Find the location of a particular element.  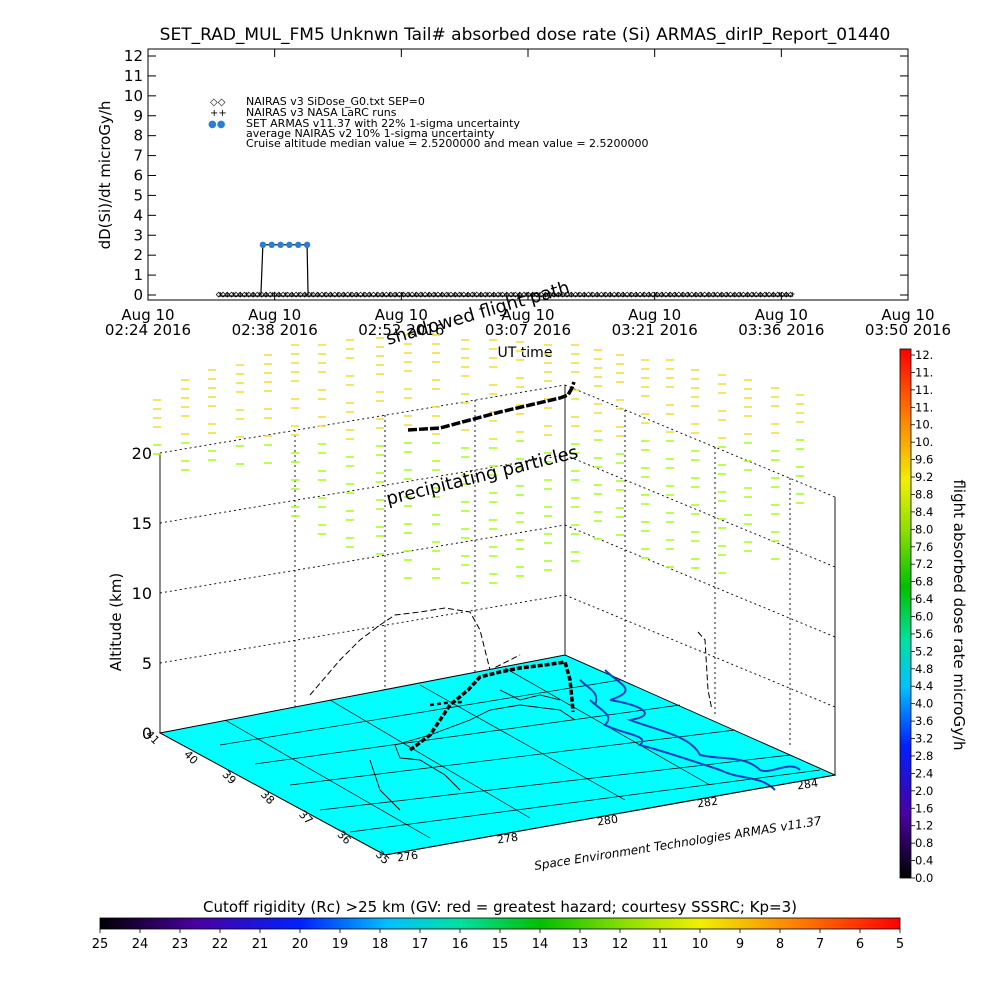

colorbar-label: flight absorbed dose rate microGy/h is located at coordinates (959, 614).